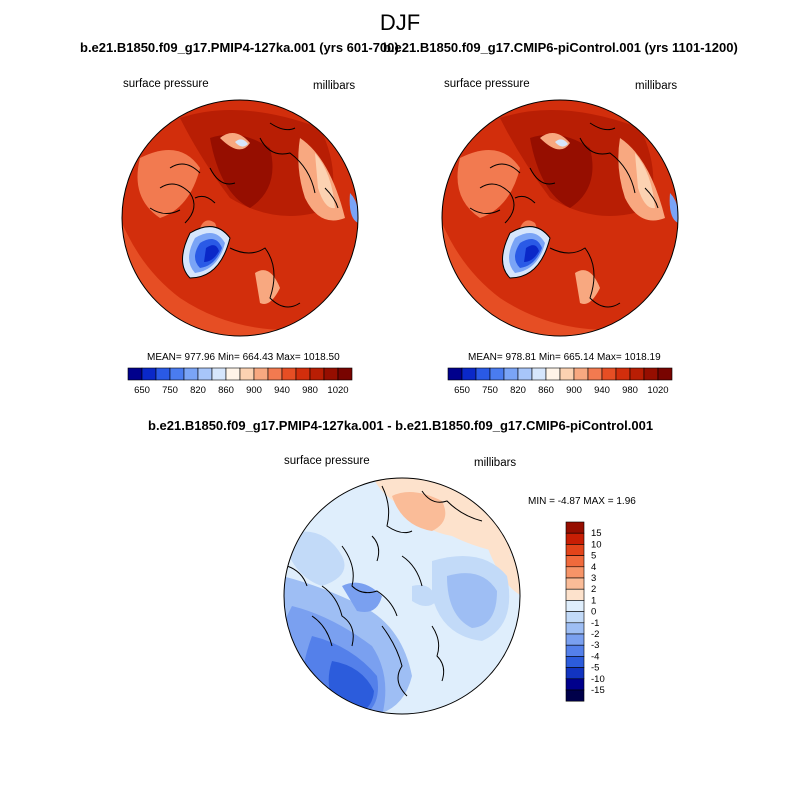 The height and width of the screenshot is (800, 800). Describe the element at coordinates (487, 84) in the screenshot. I see `panel2-variable: surface pressure` at that location.